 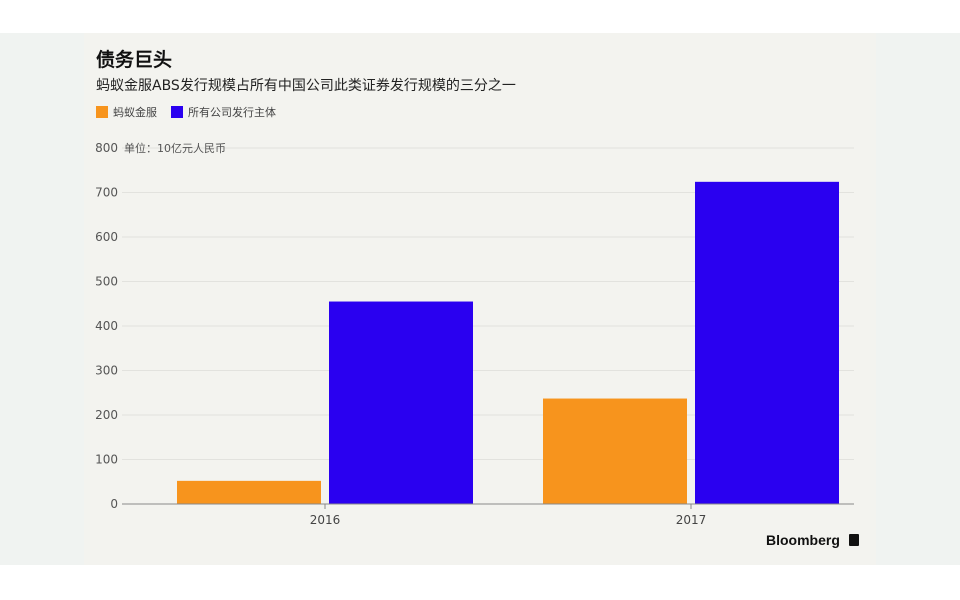 What do you see at coordinates (42, 299) in the screenshot?
I see `left-margin-panel` at bounding box center [42, 299].